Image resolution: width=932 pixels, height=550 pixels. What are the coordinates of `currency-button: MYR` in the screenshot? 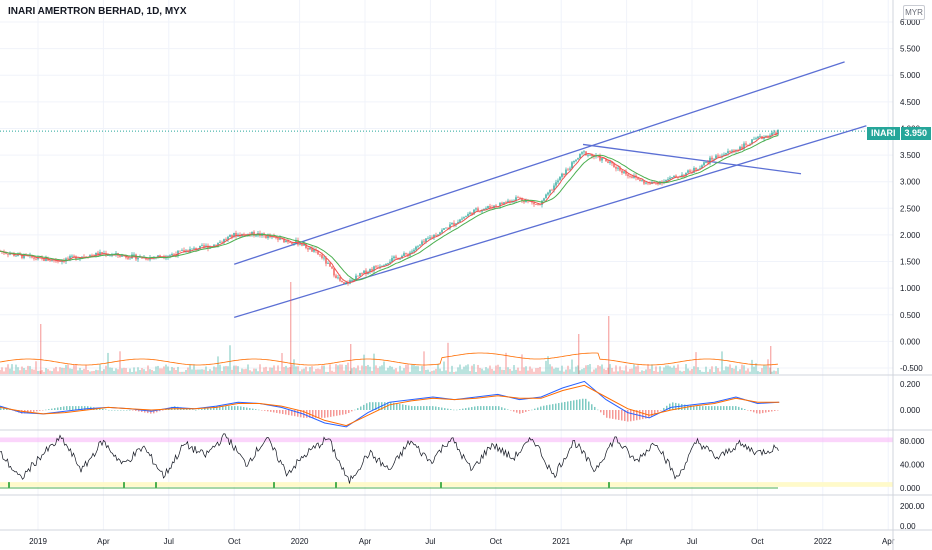 It's located at (914, 12).